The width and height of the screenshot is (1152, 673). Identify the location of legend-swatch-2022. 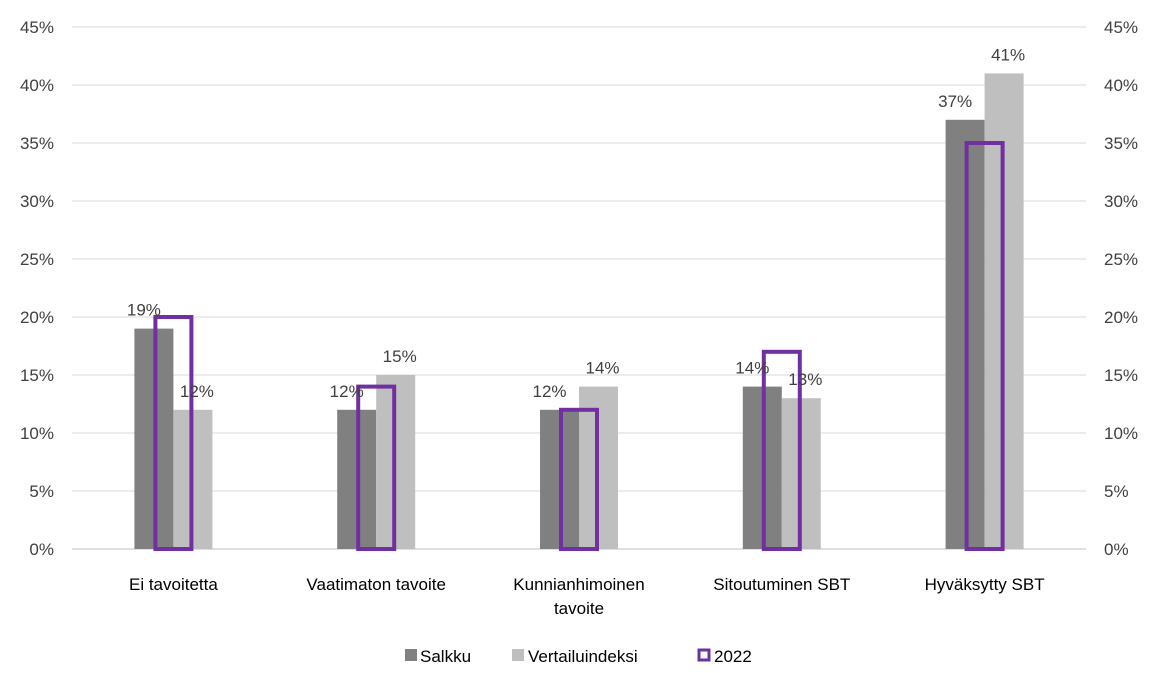
(704, 655).